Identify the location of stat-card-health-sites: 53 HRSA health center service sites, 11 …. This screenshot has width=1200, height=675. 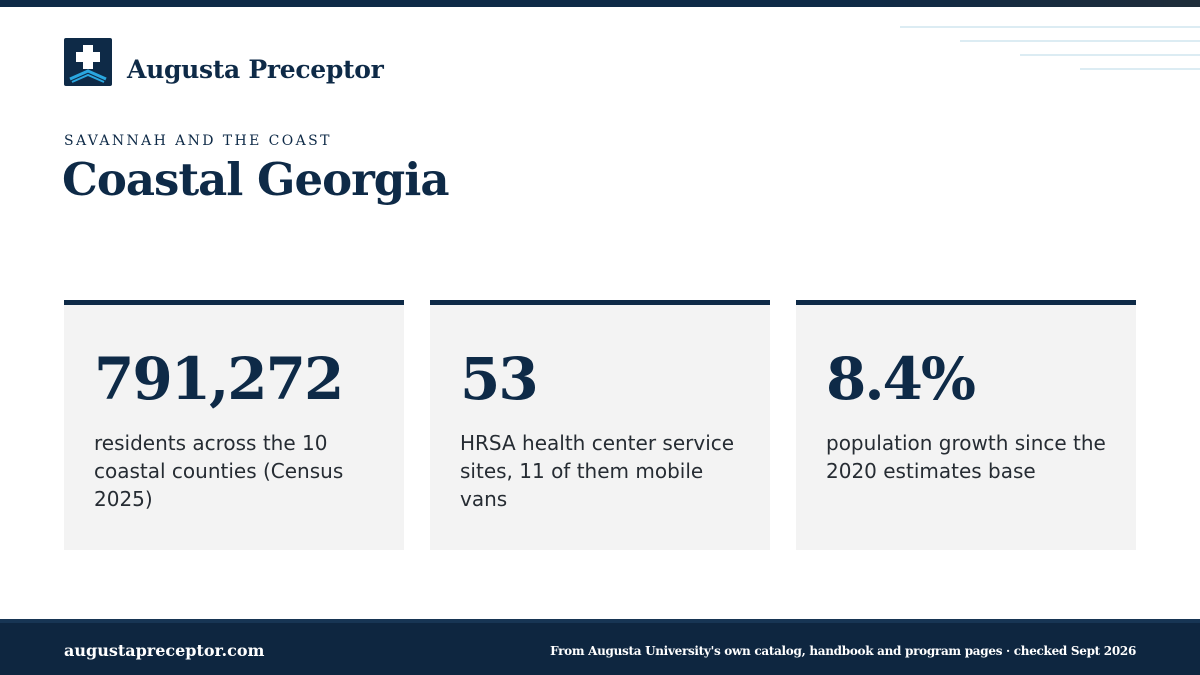
(600, 425).